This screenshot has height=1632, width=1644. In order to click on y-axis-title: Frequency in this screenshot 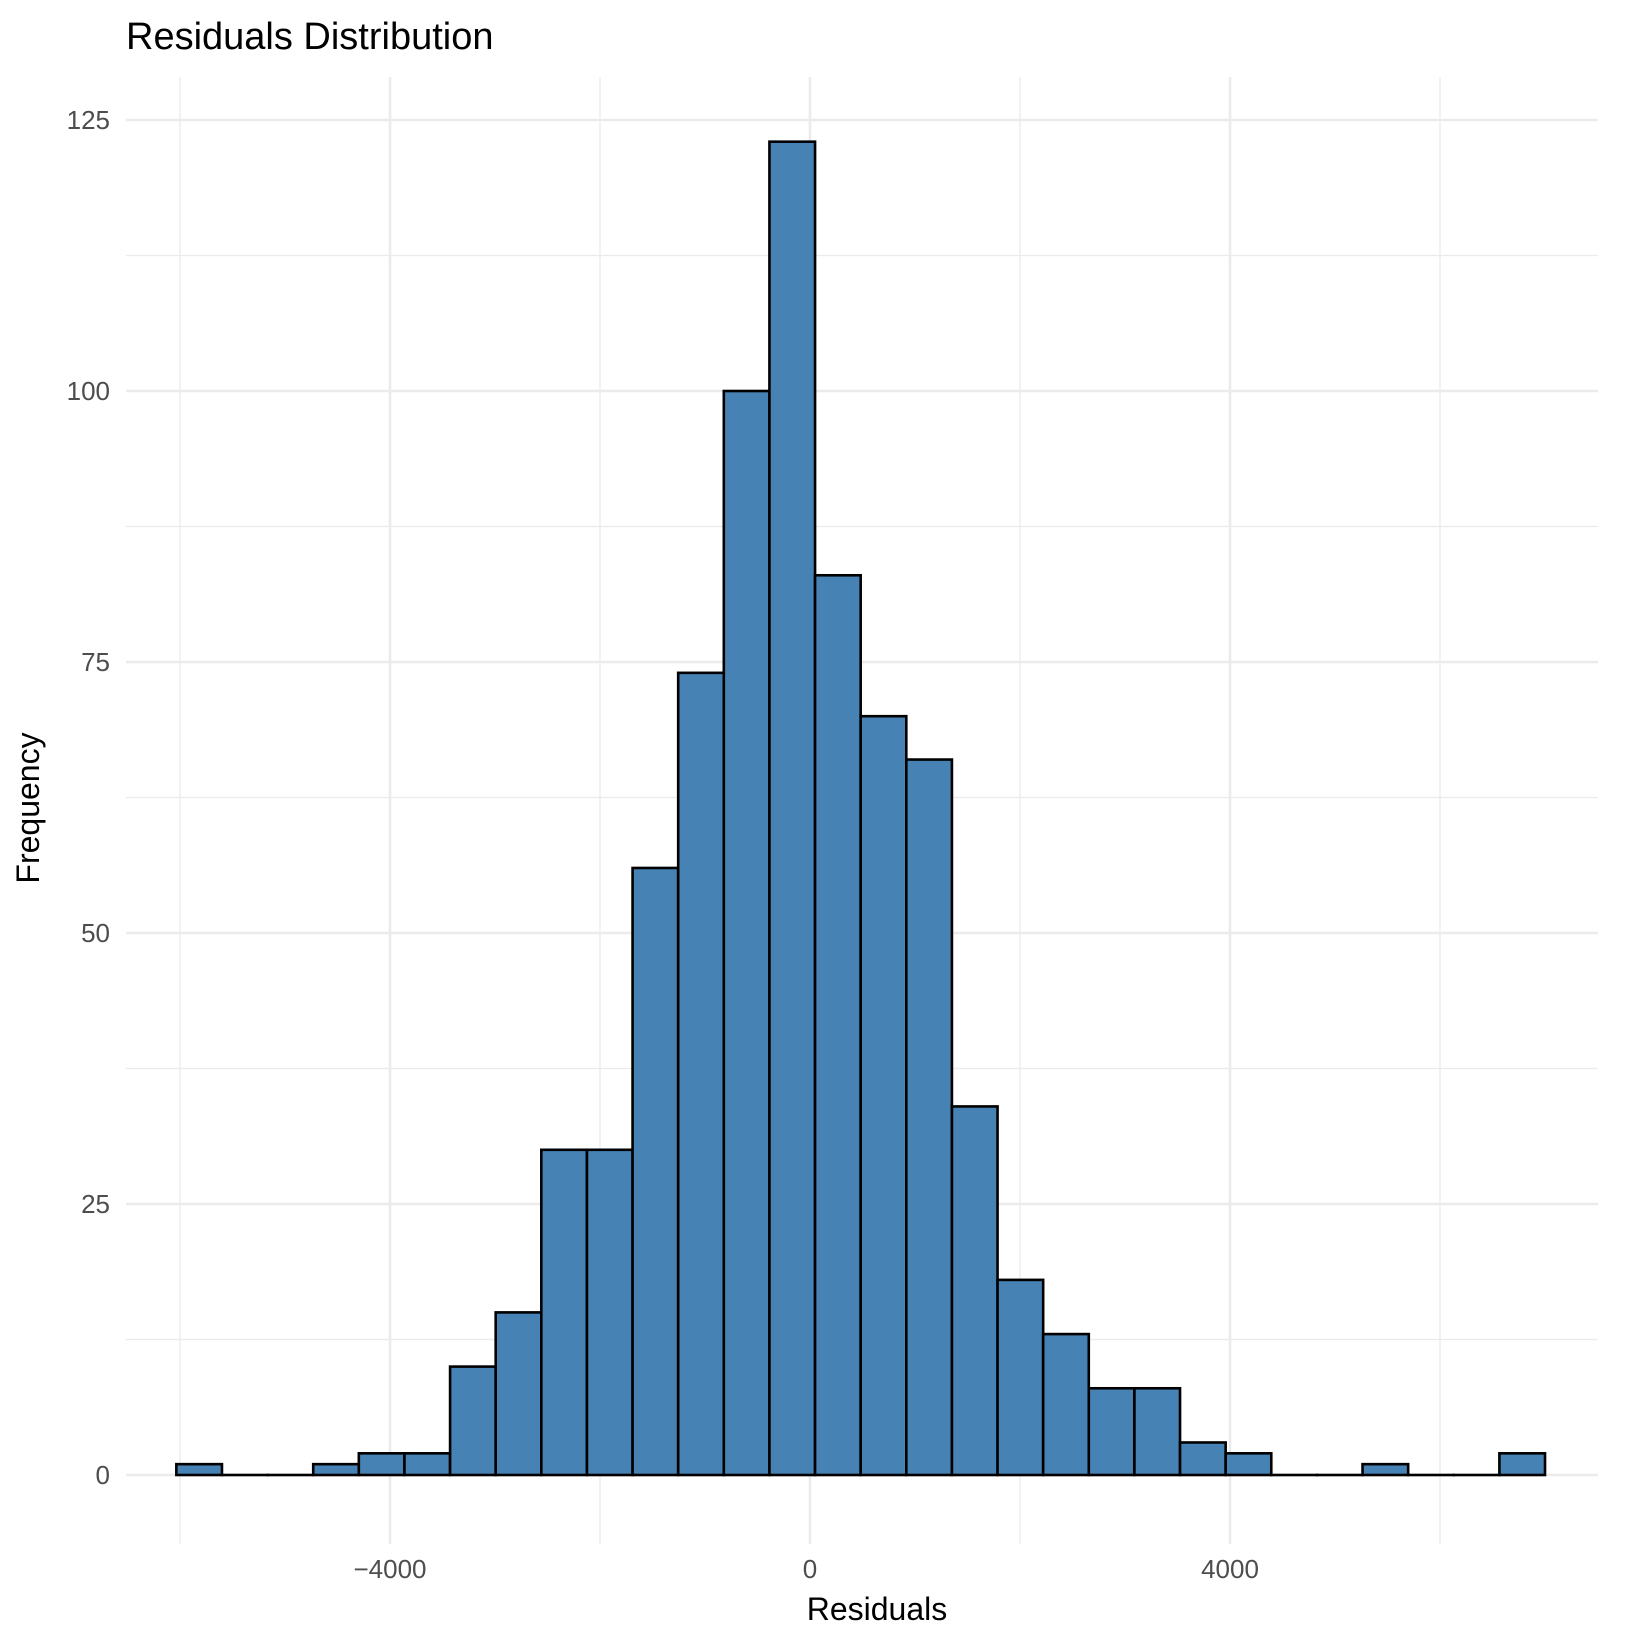, I will do `click(28, 807)`.